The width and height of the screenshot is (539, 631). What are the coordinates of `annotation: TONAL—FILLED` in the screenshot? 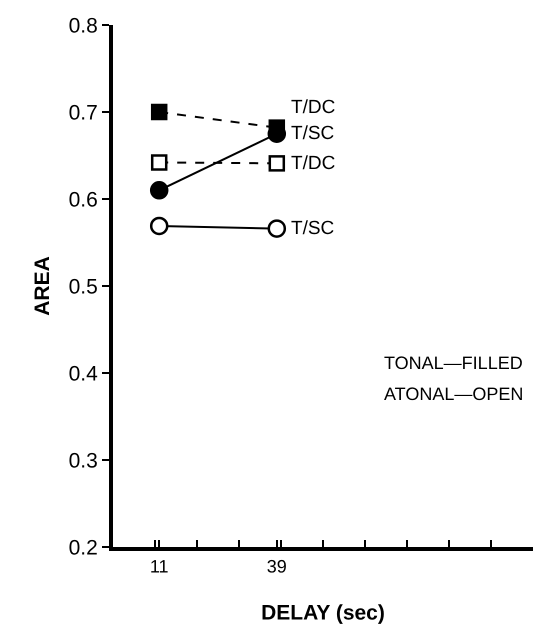 It's located at (453, 363).